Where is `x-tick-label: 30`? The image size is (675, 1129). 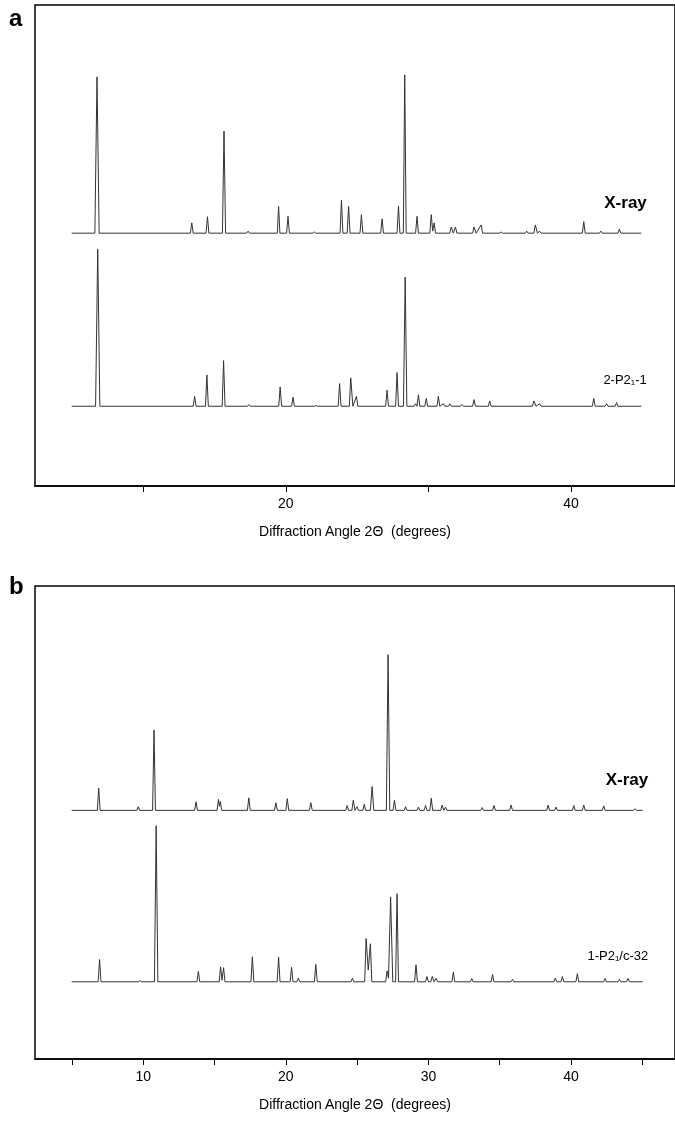 x-tick-label: 30 is located at coordinates (428, 1076).